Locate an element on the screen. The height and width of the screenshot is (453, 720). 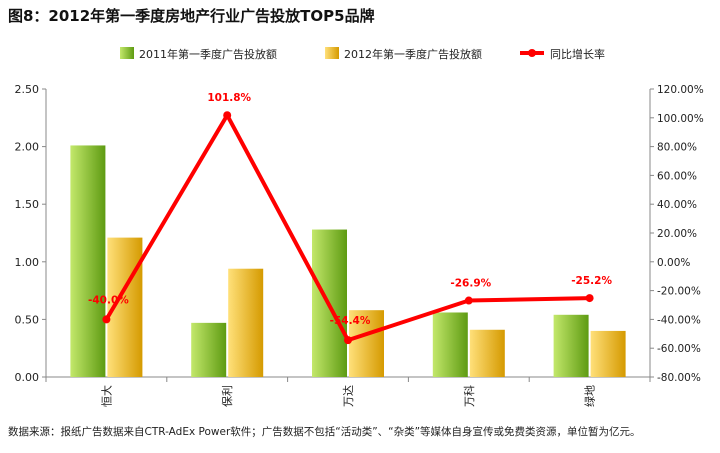
legend-item: 2012年第一季度广告投放额 is located at coordinates (403, 54).